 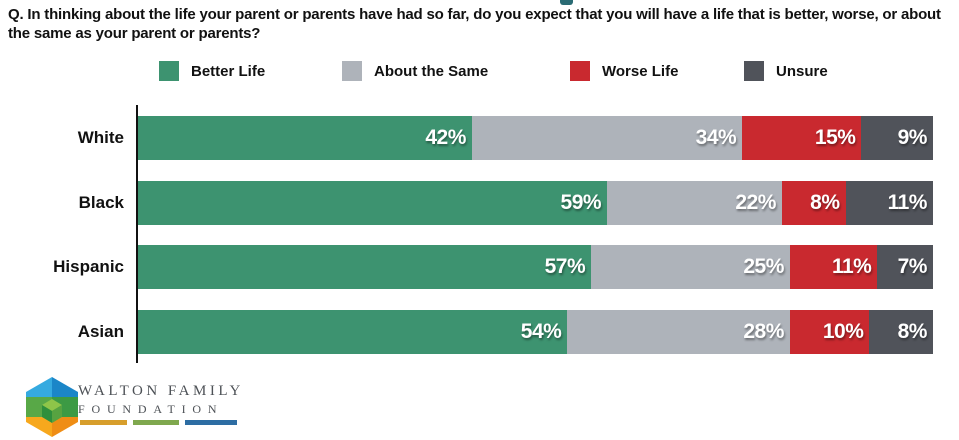 What do you see at coordinates (353, 332) in the screenshot?
I see `bar-segment-better-life: 54%` at bounding box center [353, 332].